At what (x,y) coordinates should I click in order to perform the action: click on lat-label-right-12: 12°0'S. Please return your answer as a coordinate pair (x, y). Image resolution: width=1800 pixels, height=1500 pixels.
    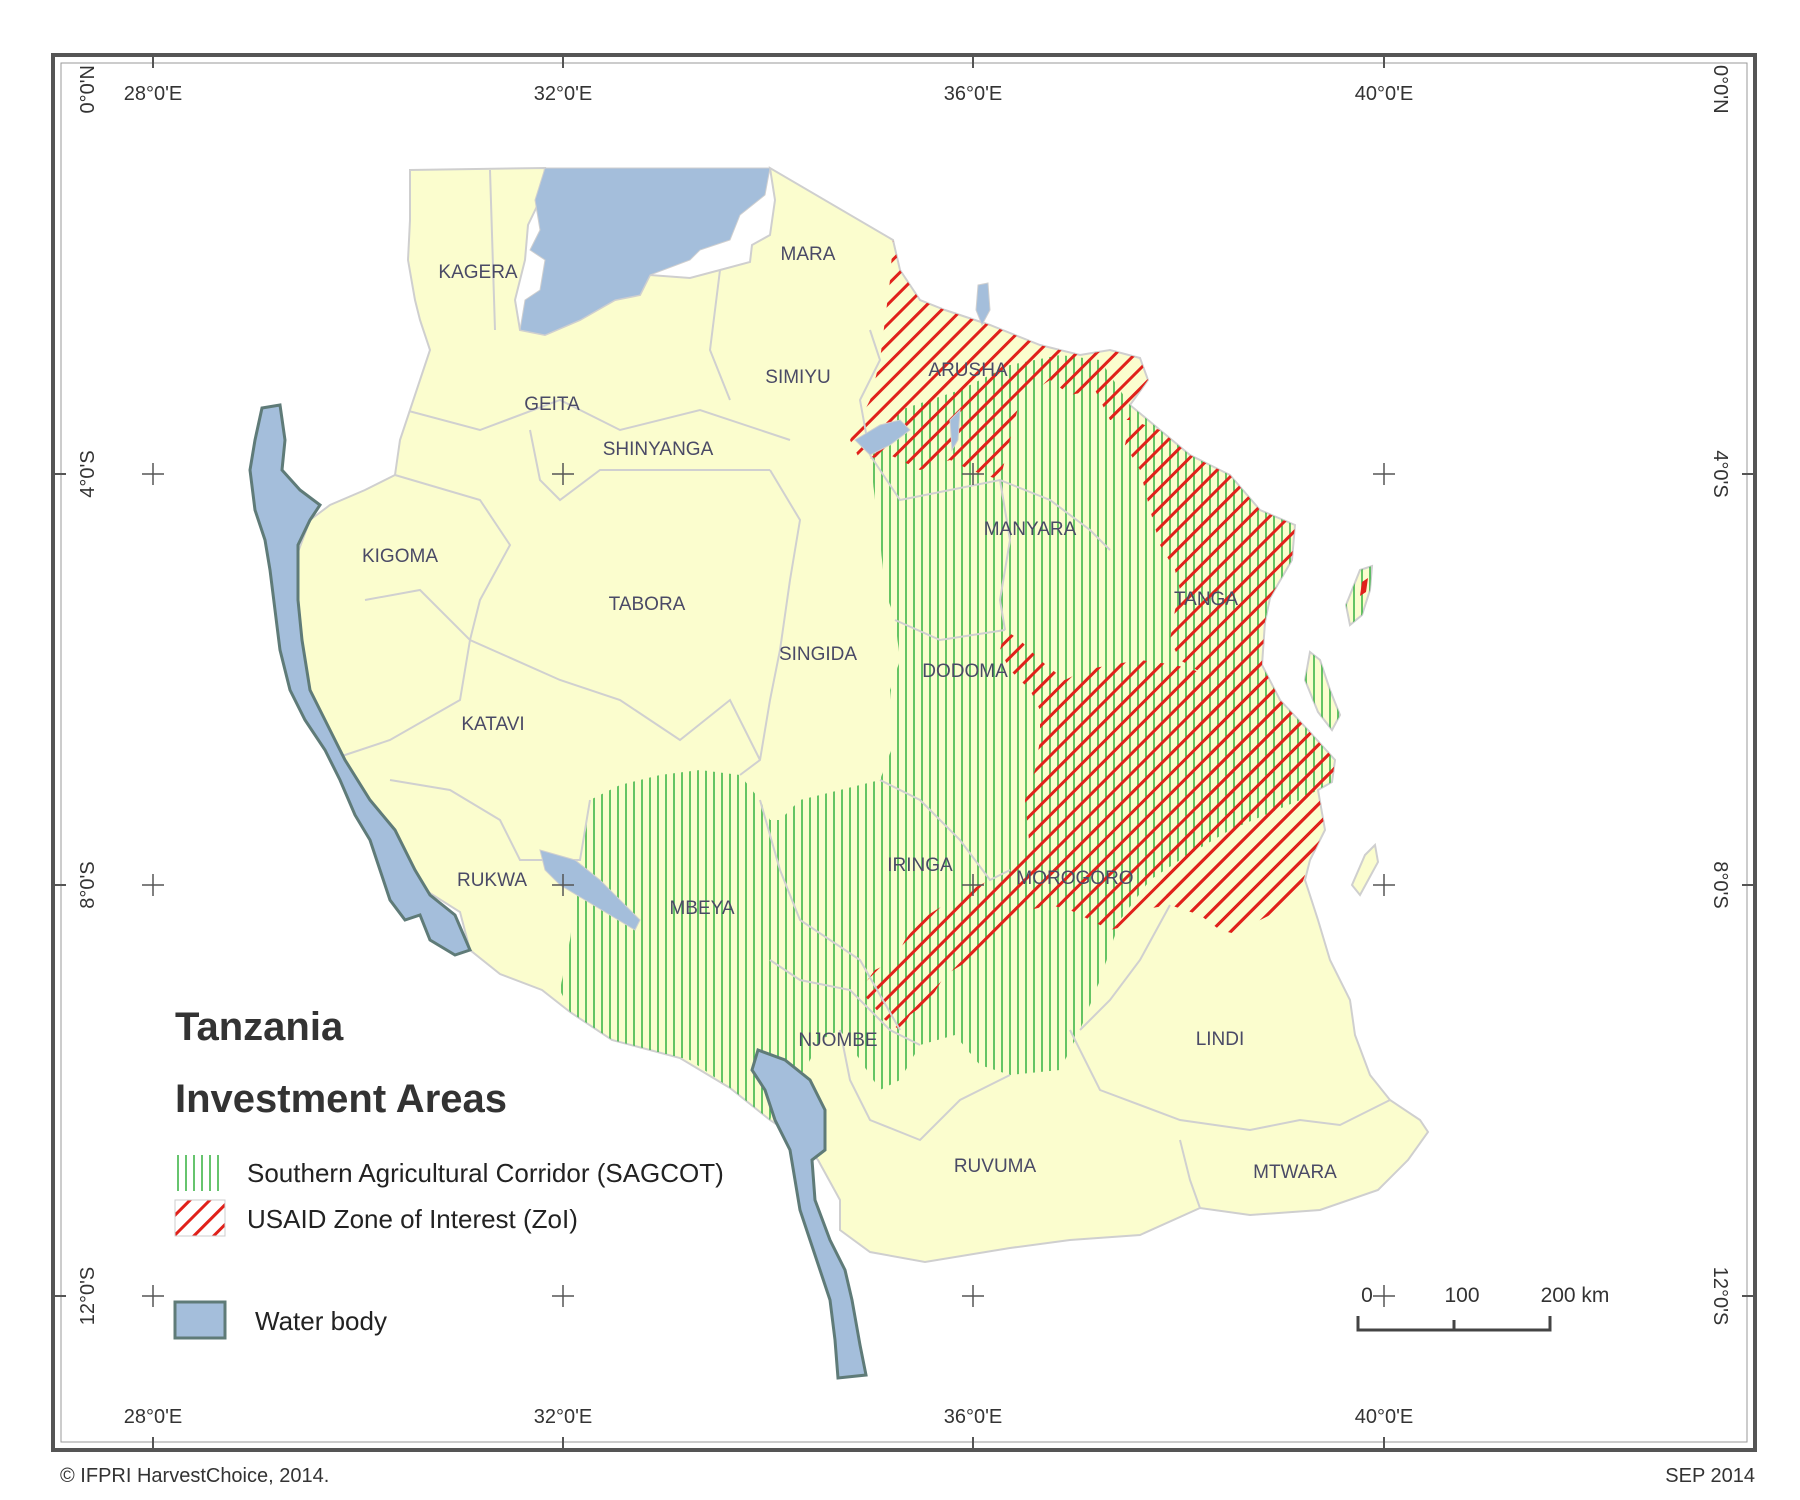
    Looking at the image, I should click on (1720, 1296).